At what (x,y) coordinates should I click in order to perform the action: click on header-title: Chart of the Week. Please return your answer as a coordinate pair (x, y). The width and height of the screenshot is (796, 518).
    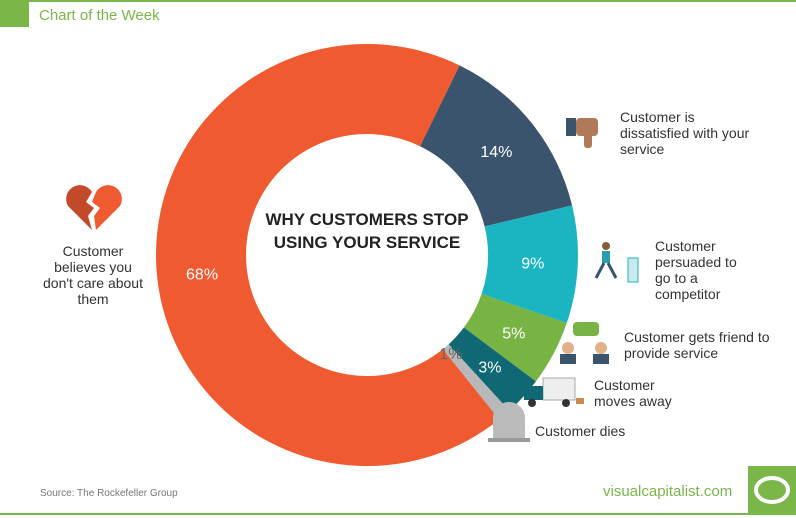
    Looking at the image, I should click on (99, 15).